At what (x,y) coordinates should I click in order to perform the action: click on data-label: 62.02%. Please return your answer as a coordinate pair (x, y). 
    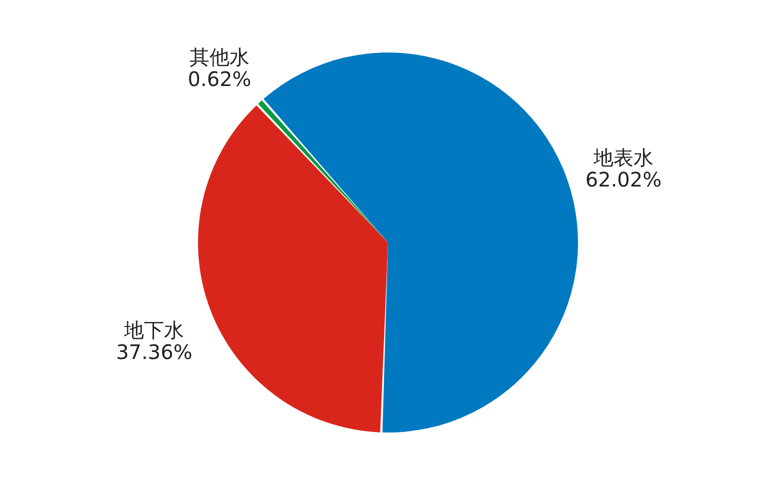
    Looking at the image, I should click on (623, 180).